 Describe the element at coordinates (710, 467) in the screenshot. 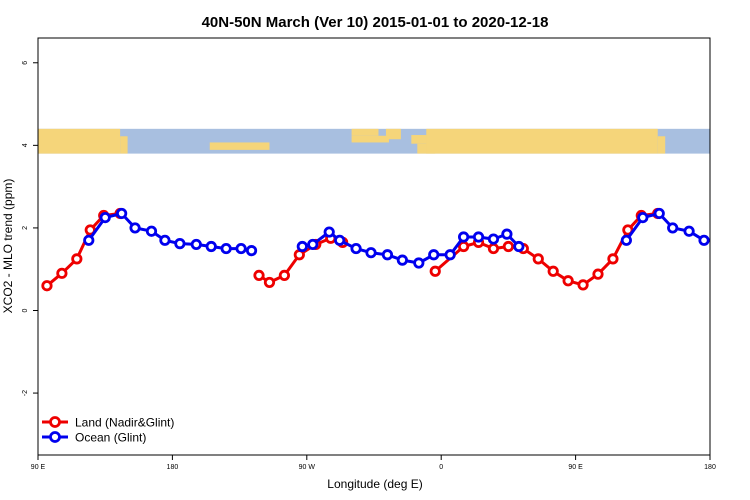

I see `x-tick-label-5: 180` at that location.